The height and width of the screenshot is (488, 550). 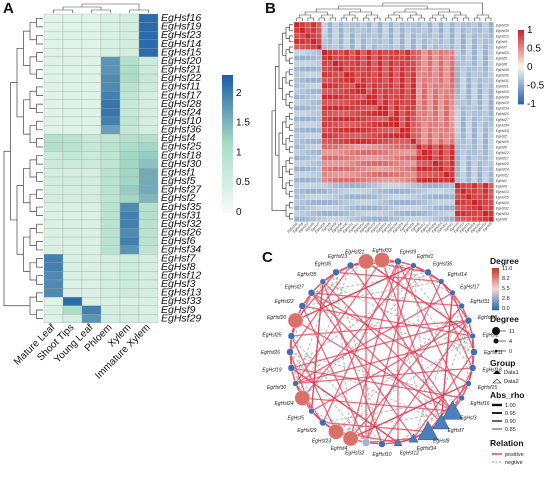 What do you see at coordinates (354, 228) in the screenshot?
I see `gene-column-label: EgHsf11` at bounding box center [354, 228].